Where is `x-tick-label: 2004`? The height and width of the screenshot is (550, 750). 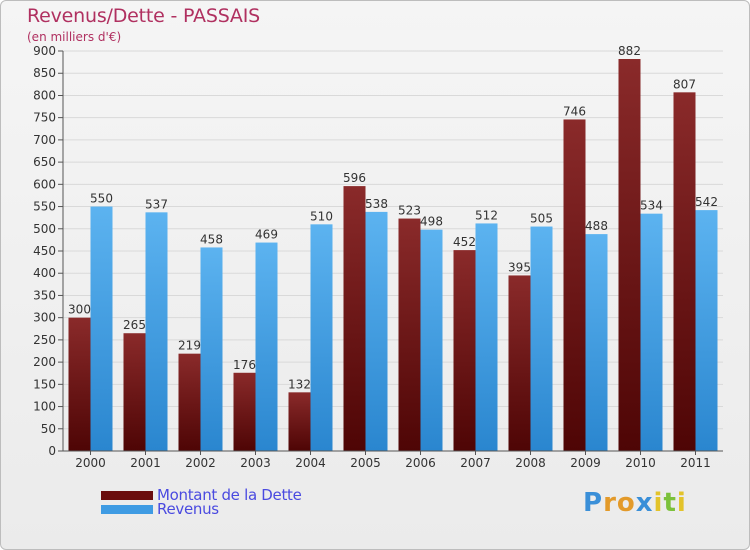 x-tick-label: 2004 is located at coordinates (310, 463).